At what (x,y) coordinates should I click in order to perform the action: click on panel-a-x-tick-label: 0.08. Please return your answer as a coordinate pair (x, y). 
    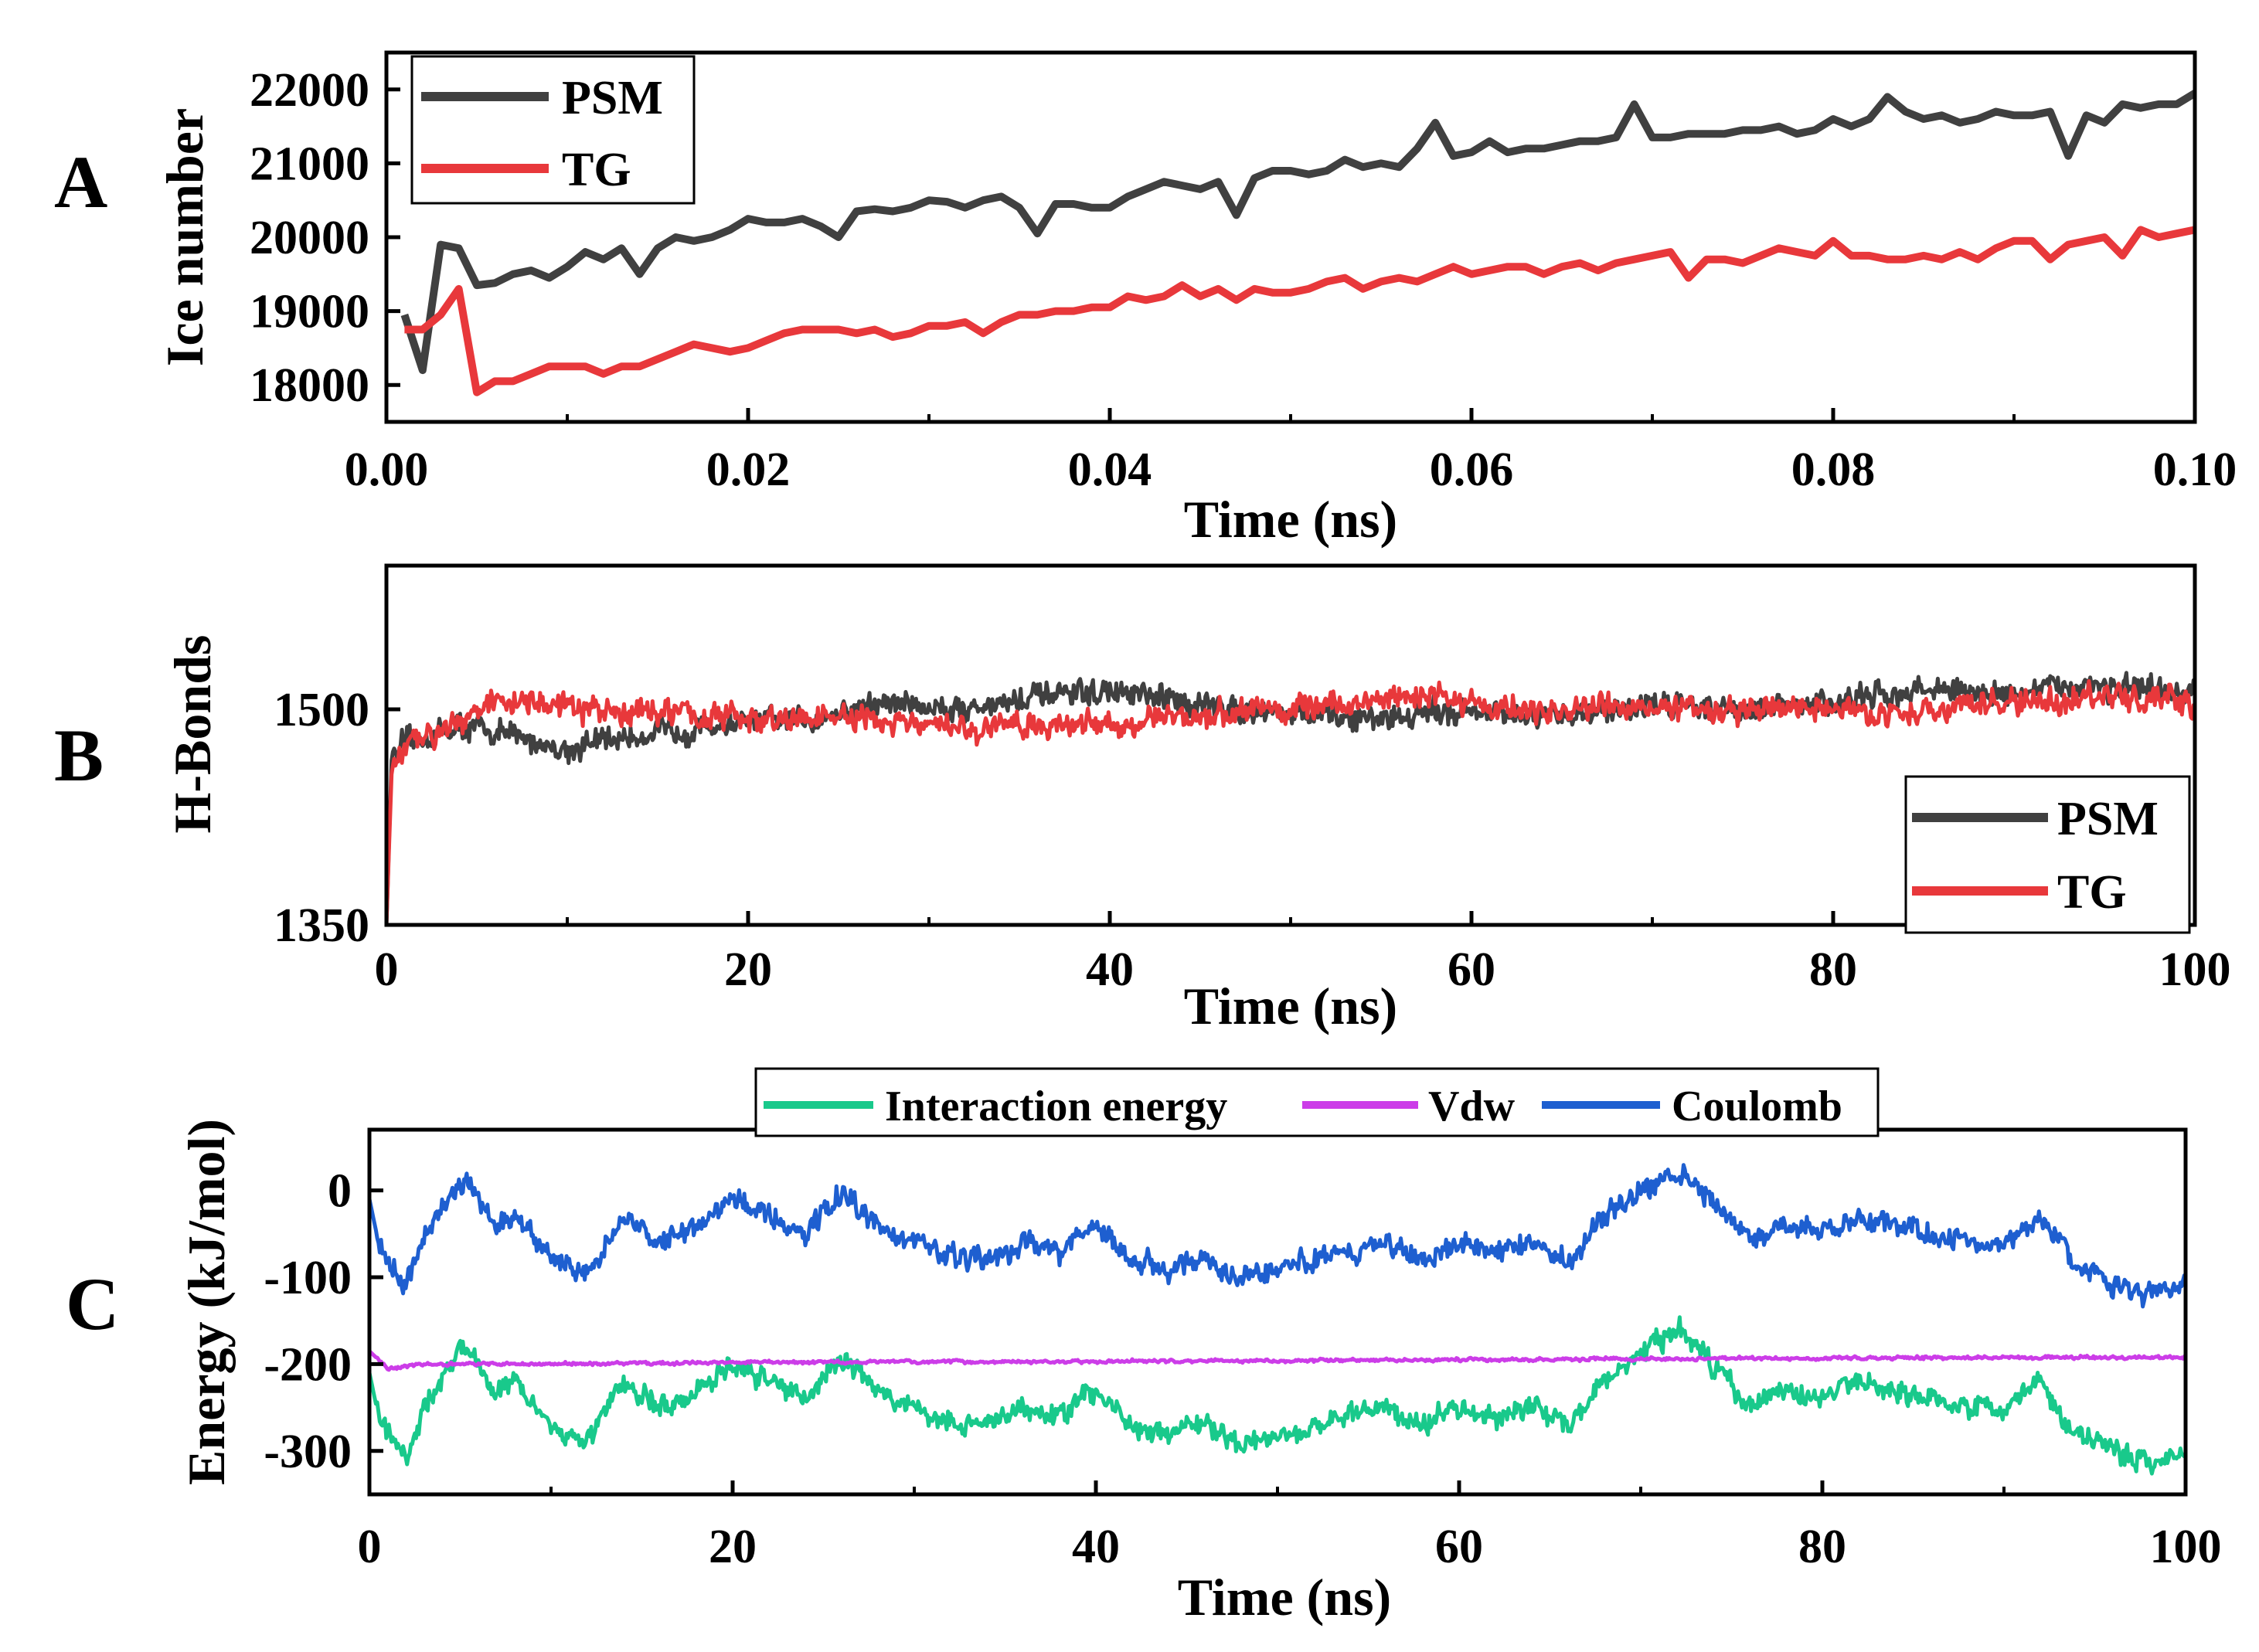
    Looking at the image, I should click on (1833, 470).